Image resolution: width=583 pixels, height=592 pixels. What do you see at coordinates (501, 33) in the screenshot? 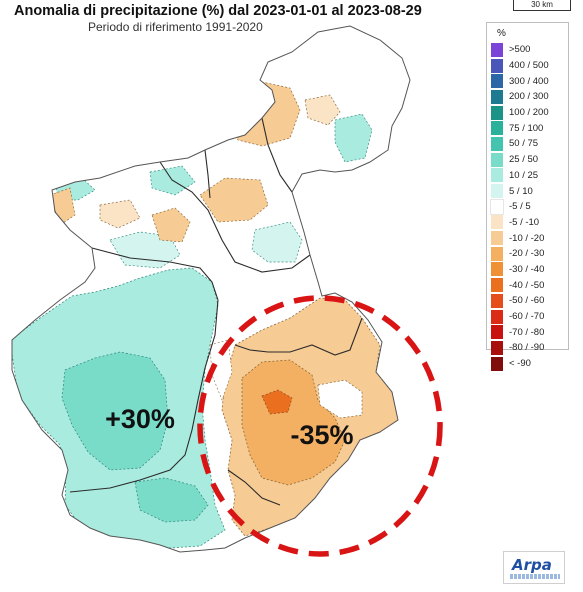
I see `legend-unit: %` at bounding box center [501, 33].